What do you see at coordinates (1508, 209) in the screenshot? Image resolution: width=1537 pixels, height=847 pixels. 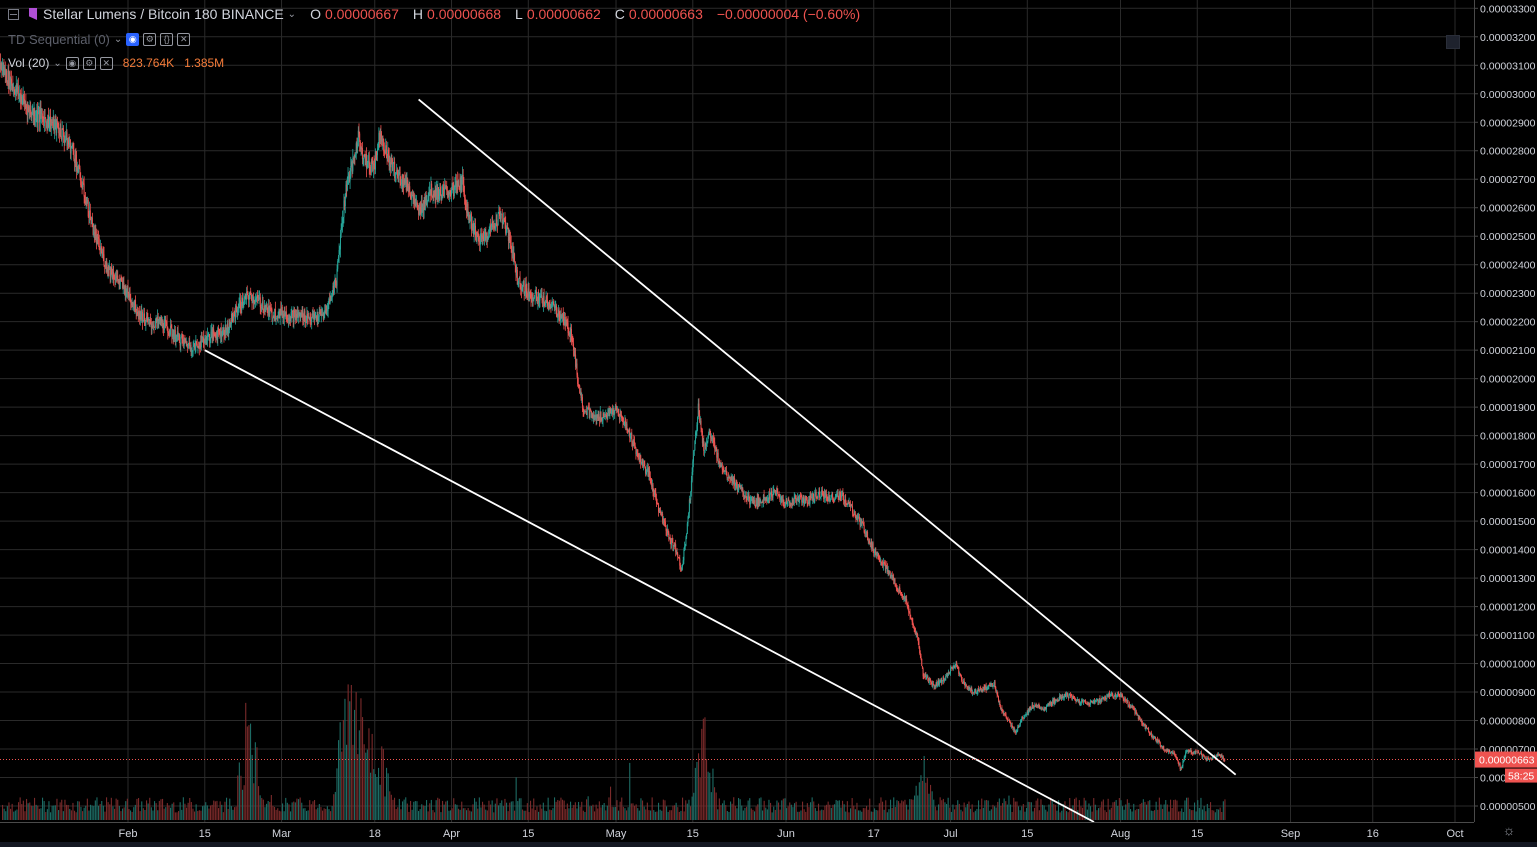 I see `y-tick-label: 0.00002600` at bounding box center [1508, 209].